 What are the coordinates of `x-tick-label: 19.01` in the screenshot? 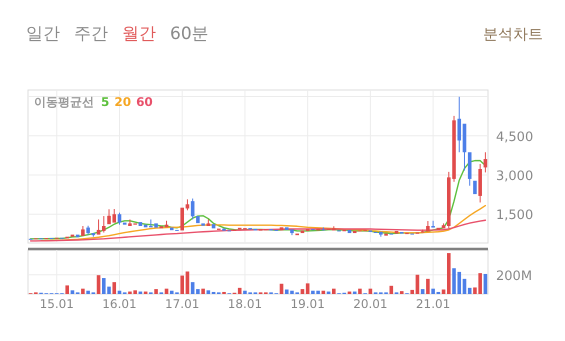 It's located at (307, 304).